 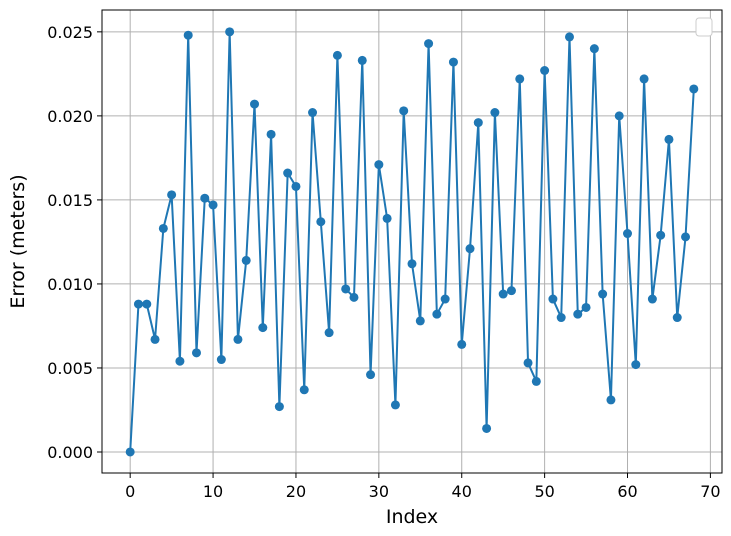 I want to click on x-tick-label: 20, so click(x=296, y=491).